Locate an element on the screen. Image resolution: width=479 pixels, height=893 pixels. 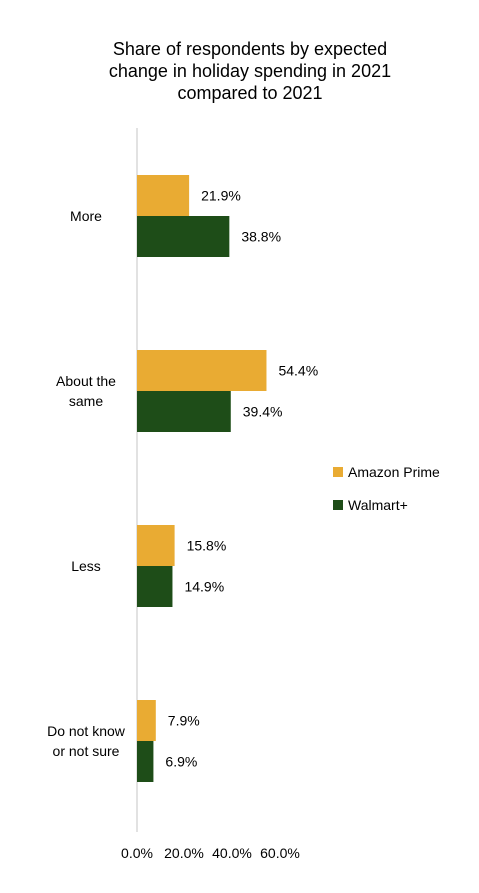
category-label: About the is located at coordinates (86, 381).